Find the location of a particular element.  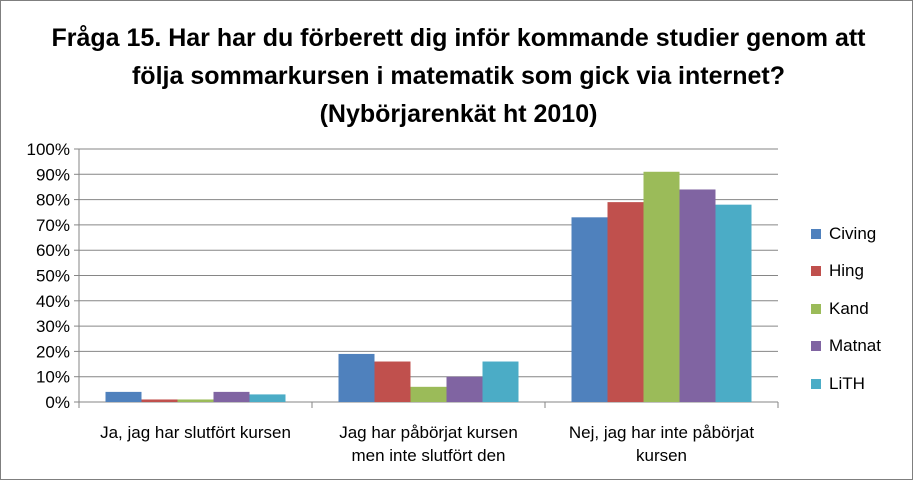

chart-legend: Civing Hing Kand Matnat LiTH is located at coordinates (846, 309).